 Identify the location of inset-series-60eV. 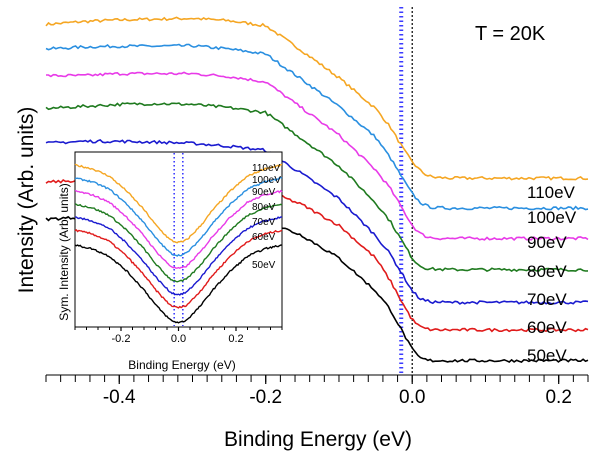
(178, 268).